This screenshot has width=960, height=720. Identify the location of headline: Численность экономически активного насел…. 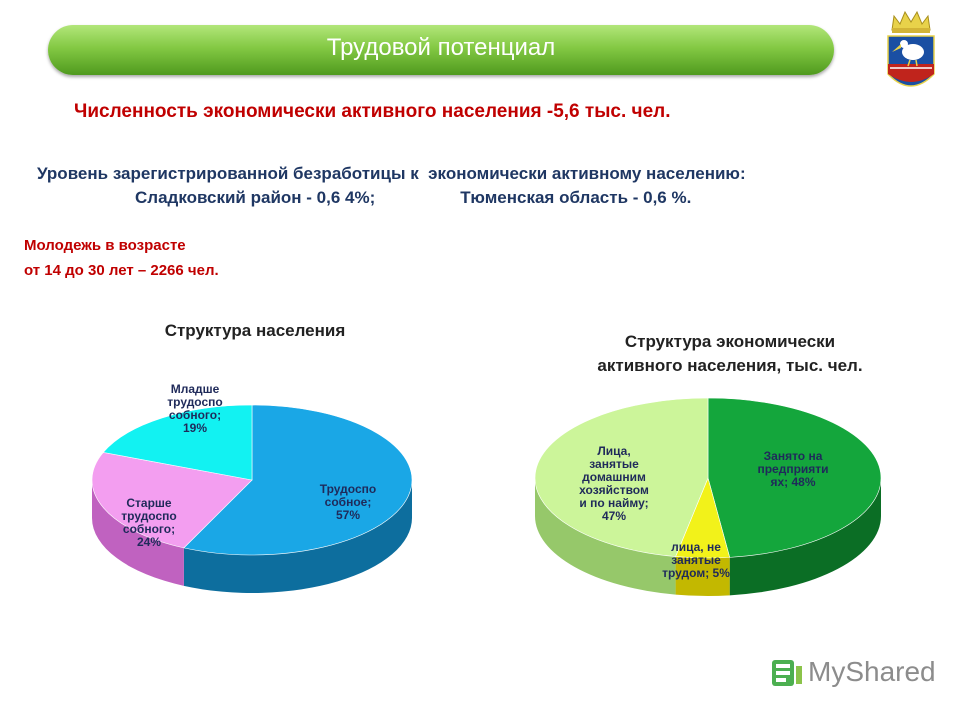
(372, 111).